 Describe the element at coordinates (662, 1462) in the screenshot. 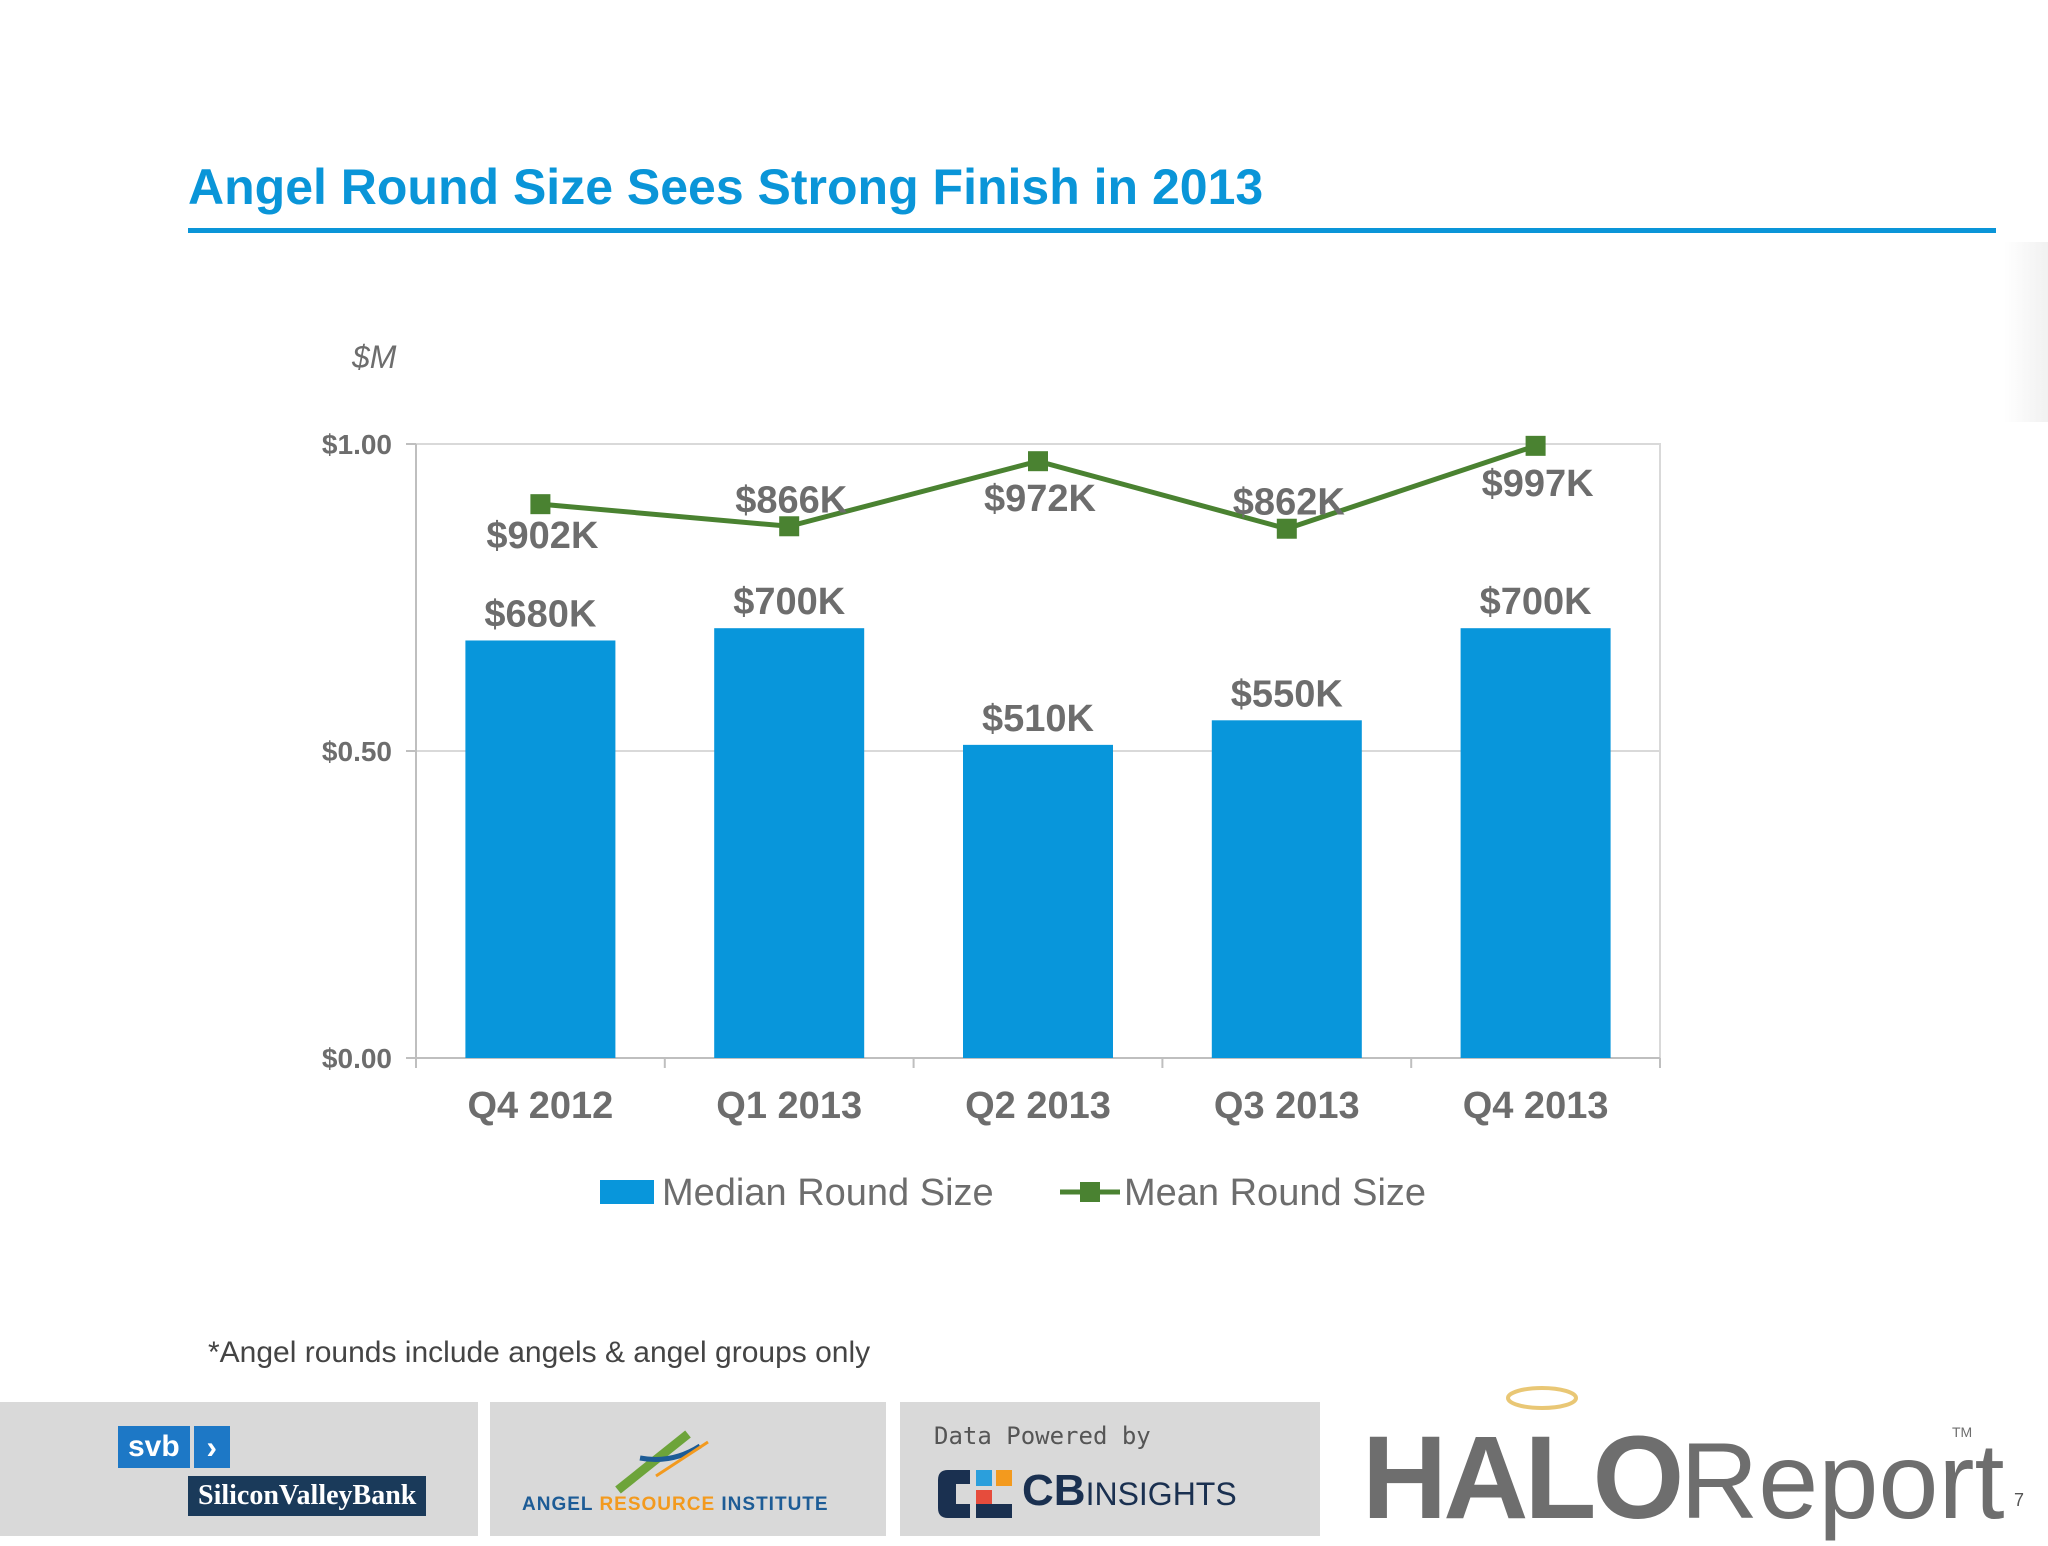

I see `ari-runway-icon` at that location.